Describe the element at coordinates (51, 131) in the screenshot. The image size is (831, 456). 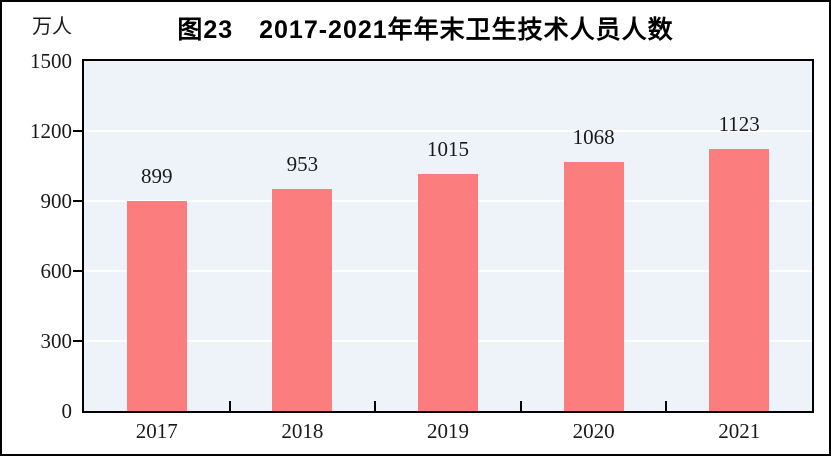
I see `y-tick-label-1200: 1200` at that location.